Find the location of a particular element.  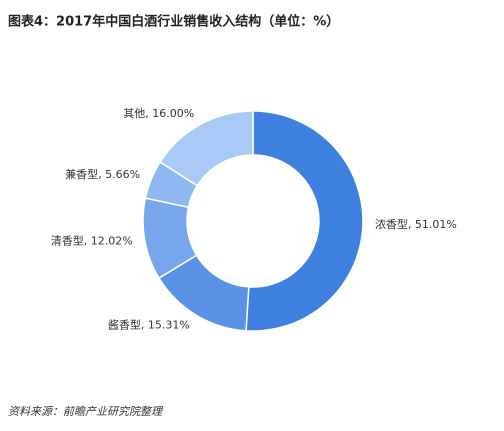

data-label: 浓香型, 51.01% is located at coordinates (416, 224).